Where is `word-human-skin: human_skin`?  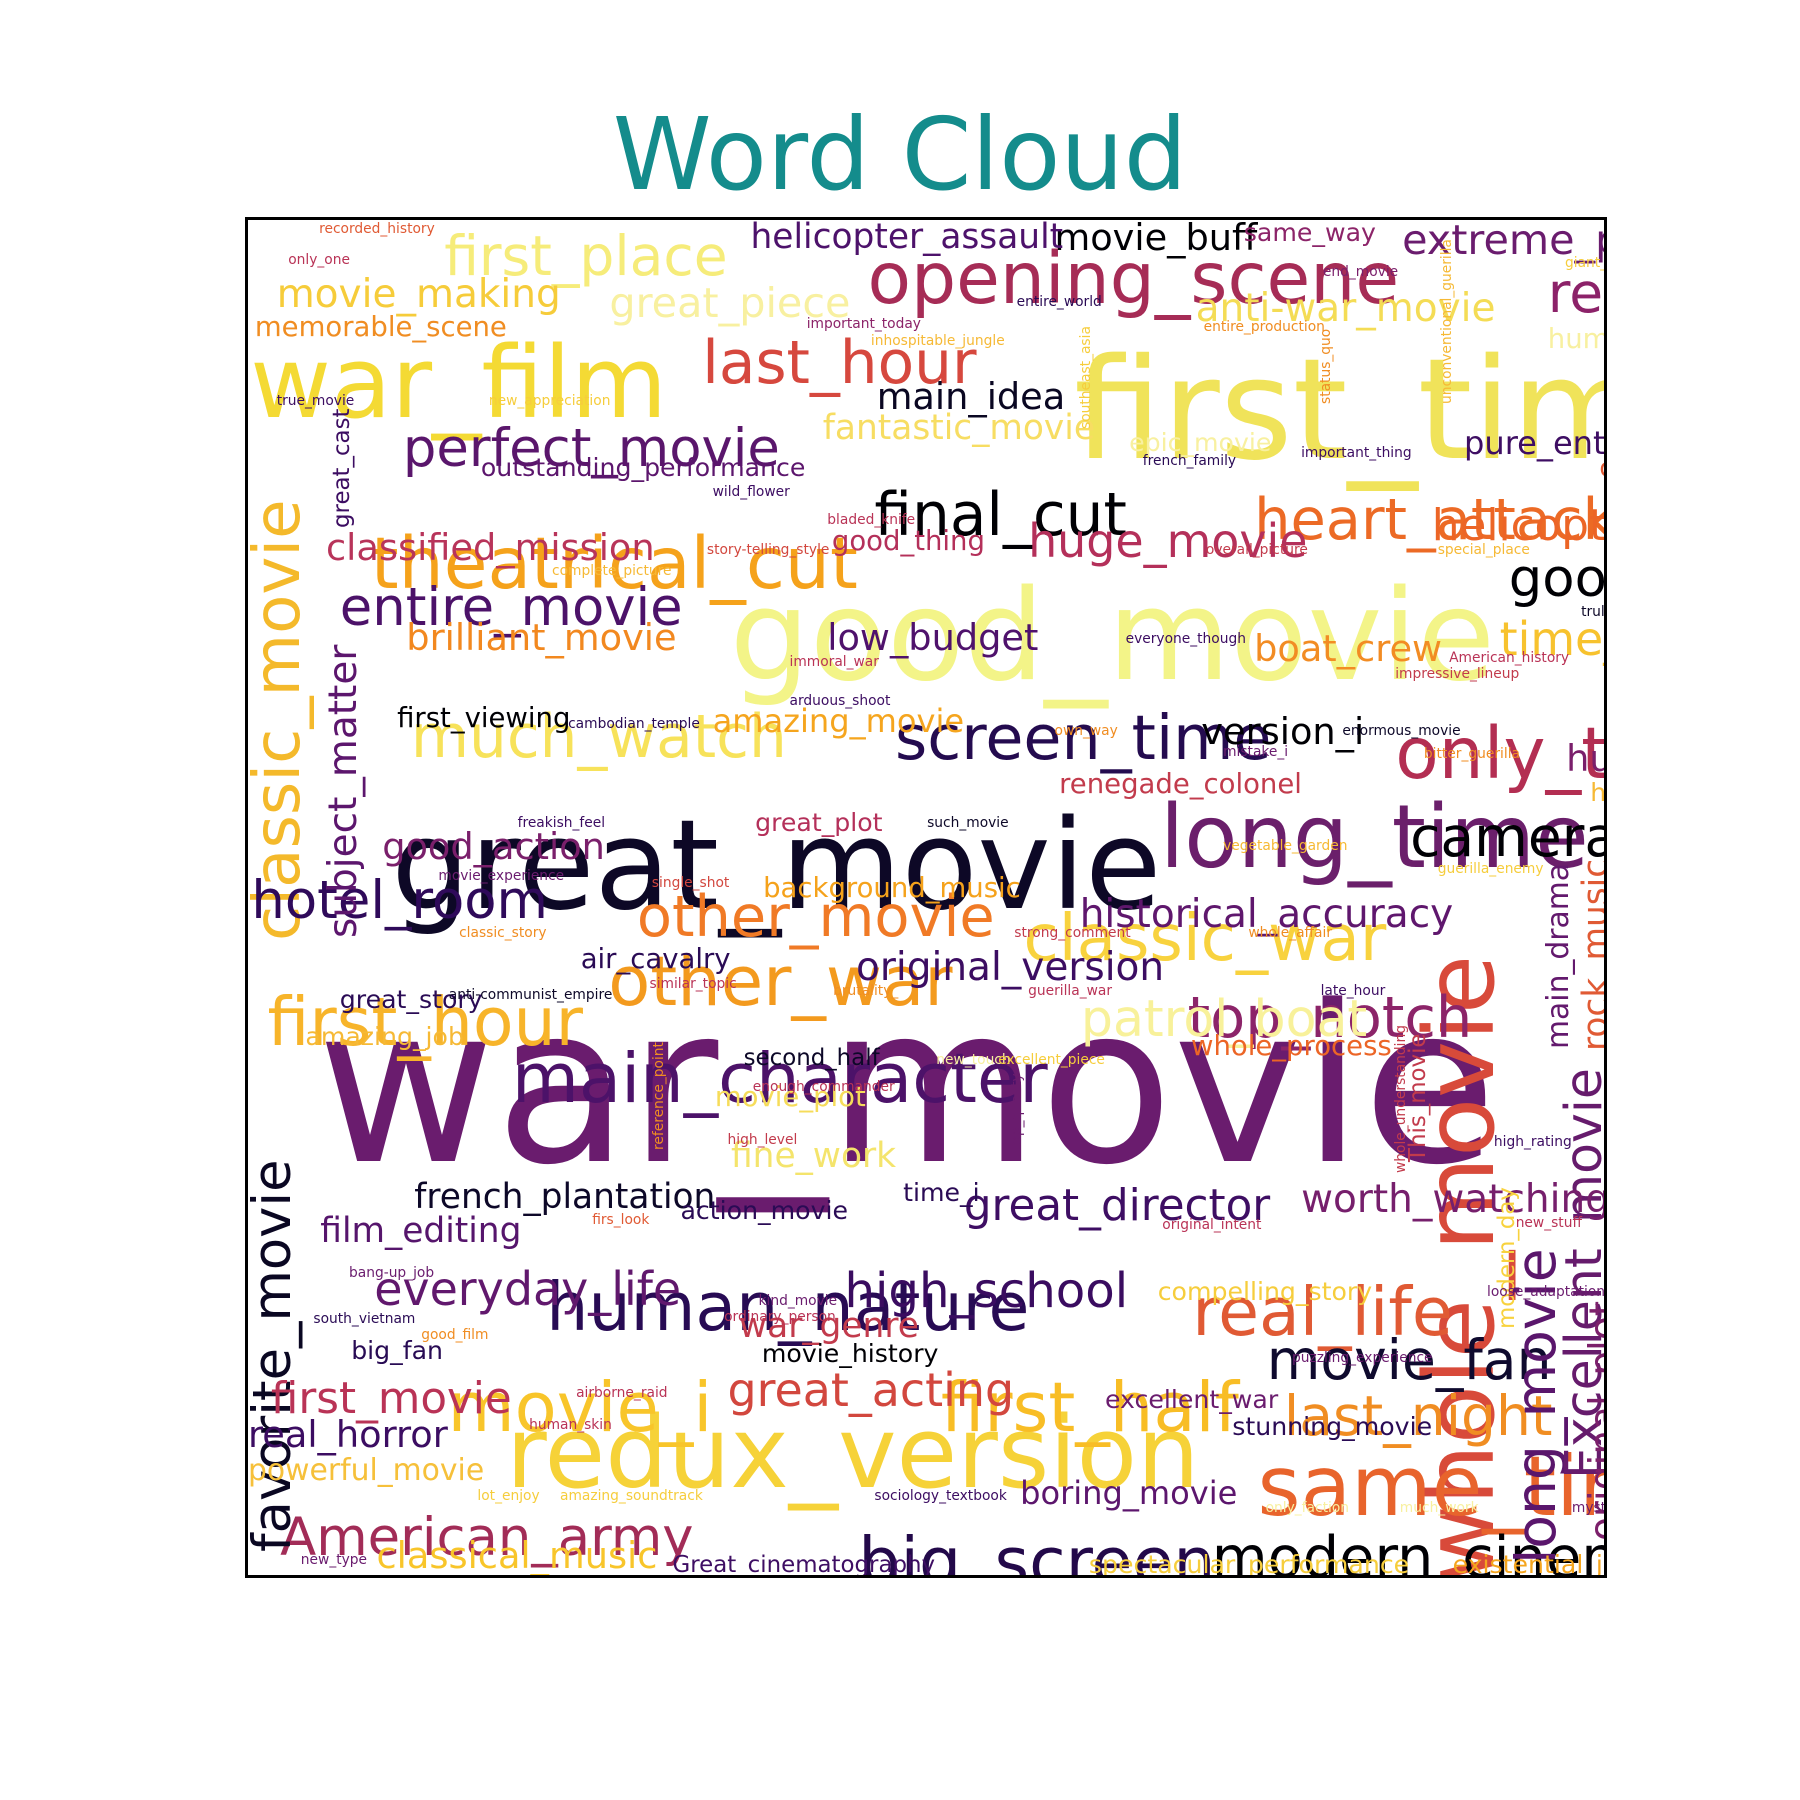 word-human-skin: human_skin is located at coordinates (570, 1424).